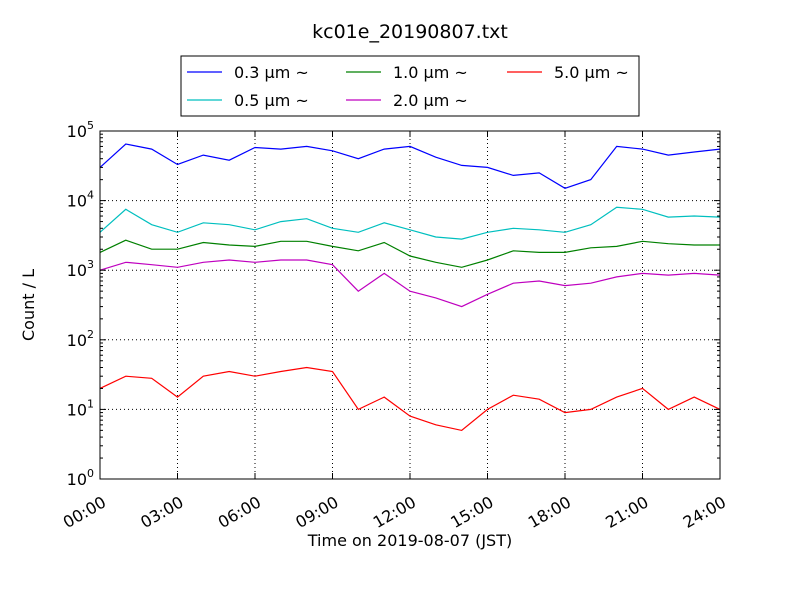 This screenshot has width=800, height=600. I want to click on chart-title: kc01e_20190807.txt, so click(410, 32).